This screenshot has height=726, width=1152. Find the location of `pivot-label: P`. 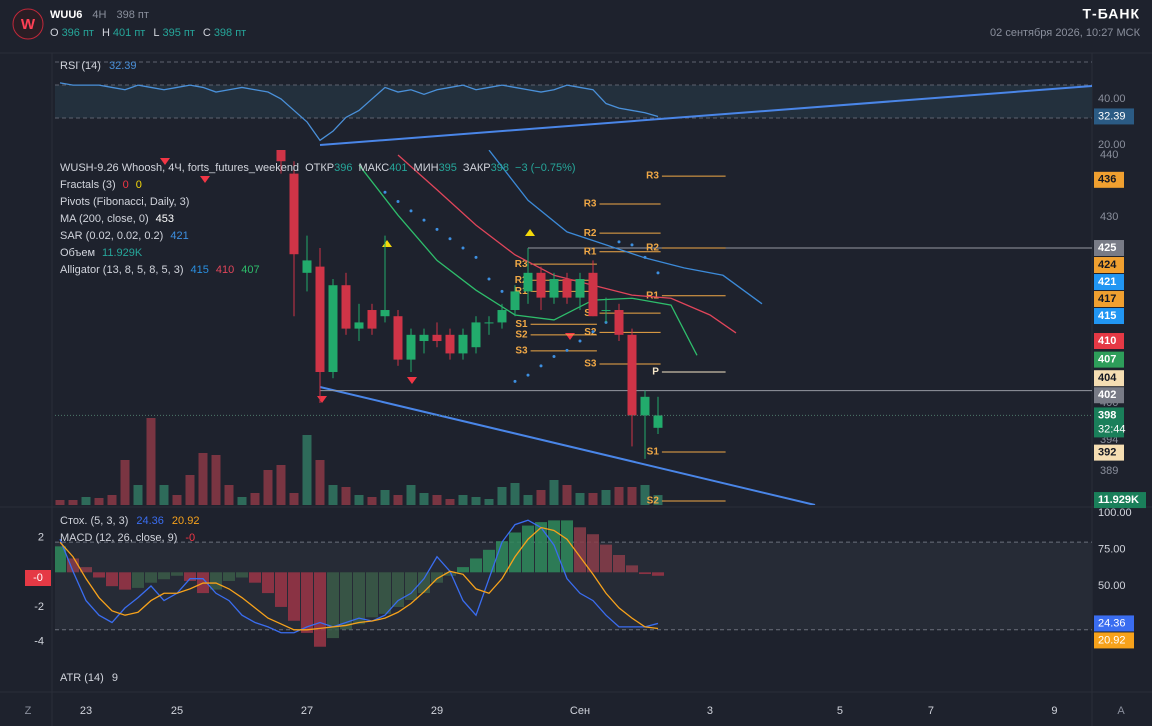

pivot-label: P is located at coordinates (655, 372).